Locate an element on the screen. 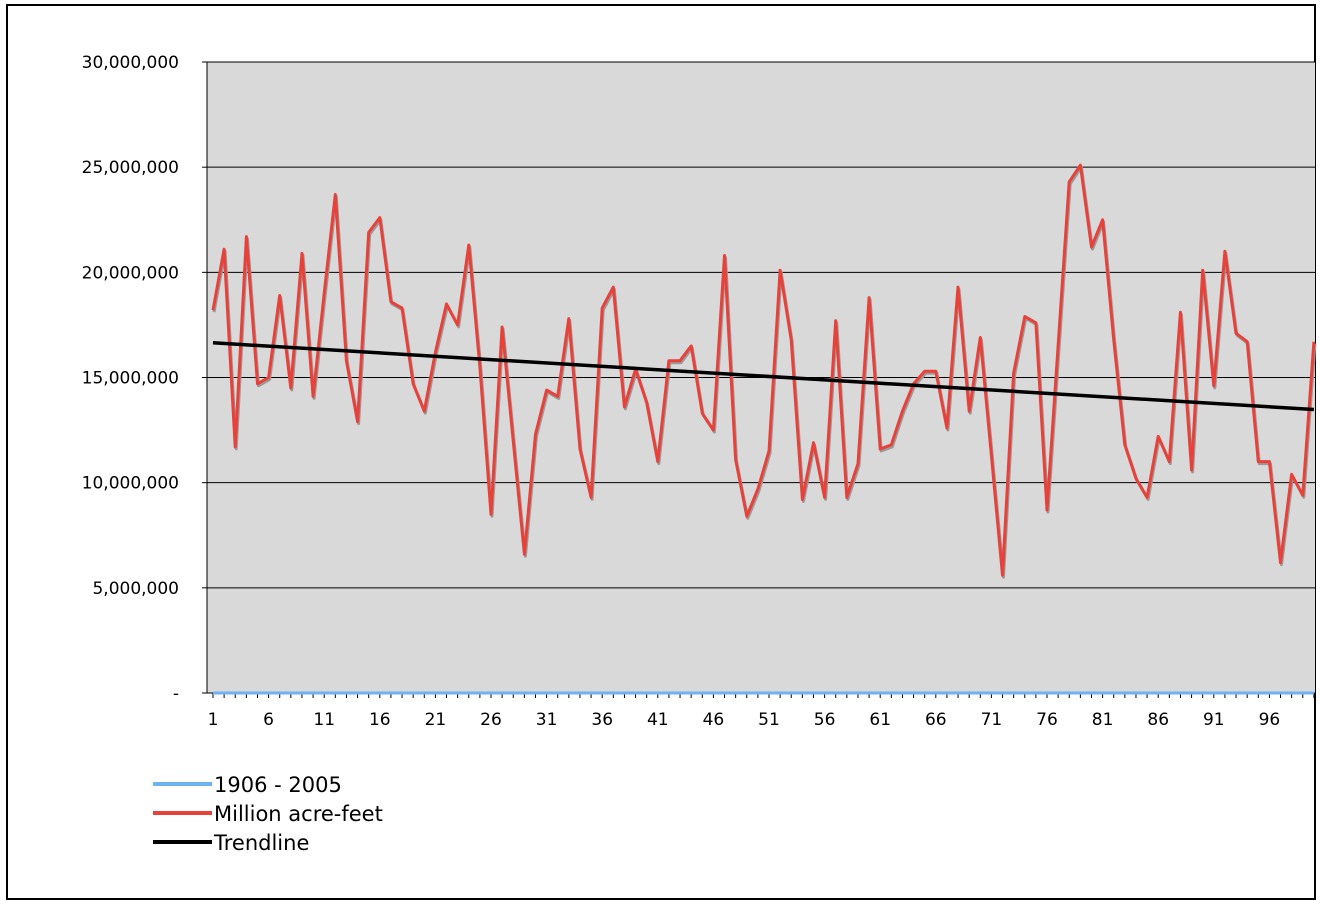 Image resolution: width=1320 pixels, height=905 pixels. x-tick-label: 36 is located at coordinates (602, 720).